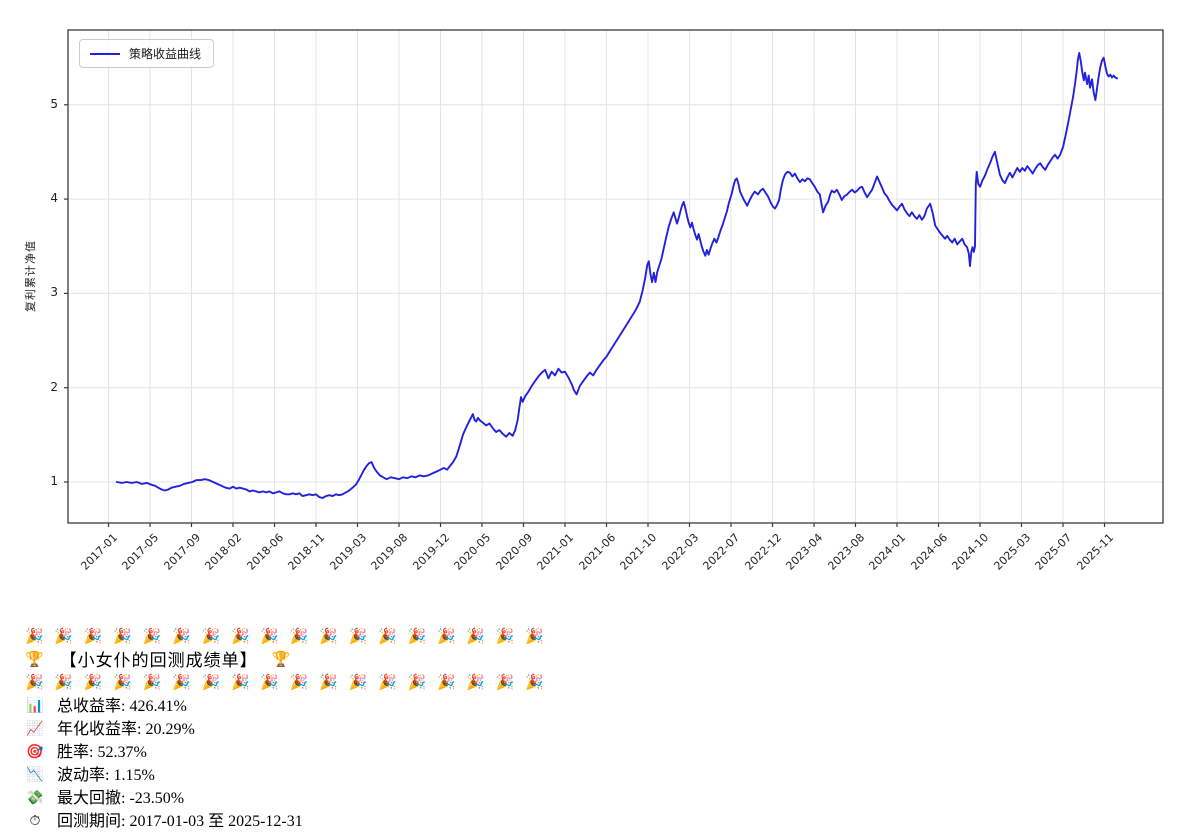 Image resolution: width=1204 pixels, height=837 pixels. What do you see at coordinates (54, 386) in the screenshot?
I see `y-tick-label: 2` at bounding box center [54, 386].